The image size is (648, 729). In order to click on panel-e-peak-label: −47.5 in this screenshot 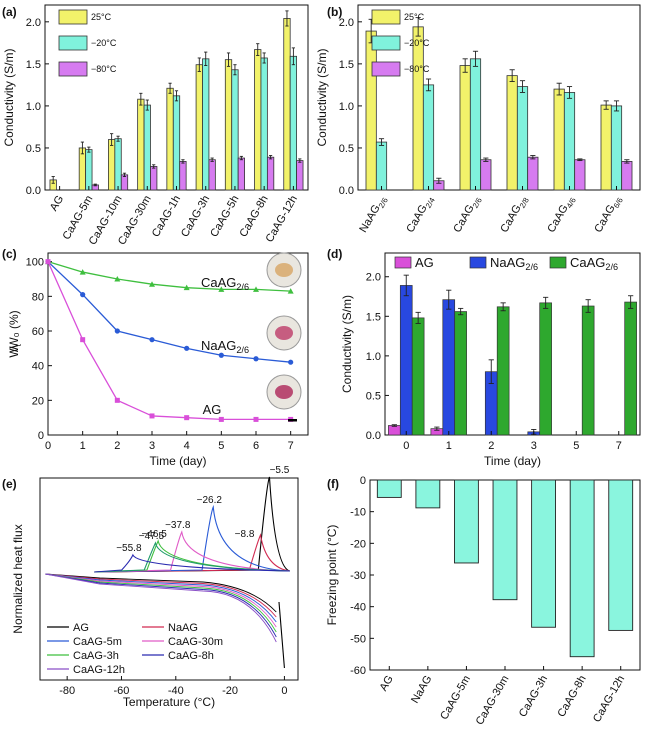, I will do `click(152, 536)`.